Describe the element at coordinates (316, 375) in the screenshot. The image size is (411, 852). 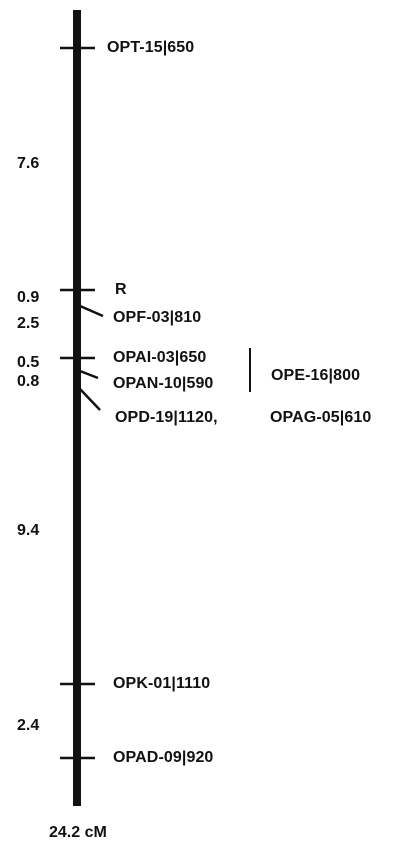
I see `marker-label-ope-16: OPE-16|800` at that location.